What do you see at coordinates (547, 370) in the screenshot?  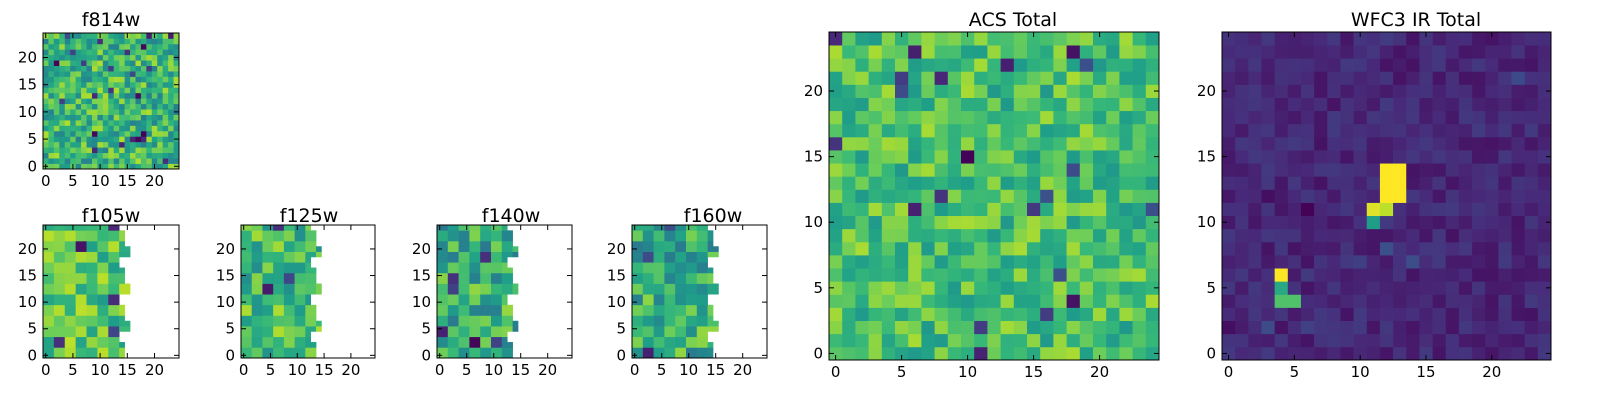 I see `x-tick-label: 20` at bounding box center [547, 370].